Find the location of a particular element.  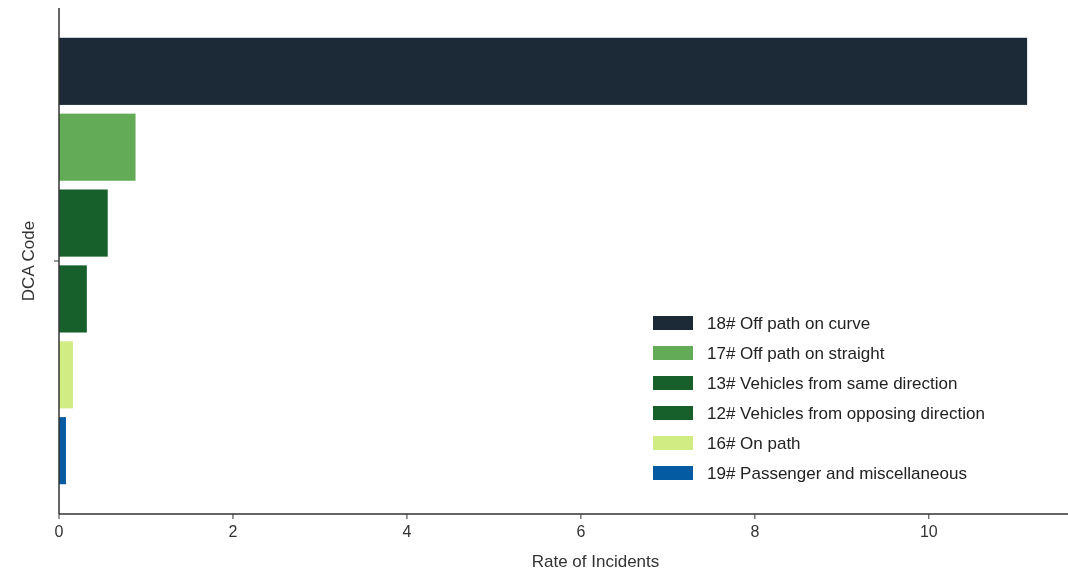

x-tick-label: 6 is located at coordinates (581, 531).